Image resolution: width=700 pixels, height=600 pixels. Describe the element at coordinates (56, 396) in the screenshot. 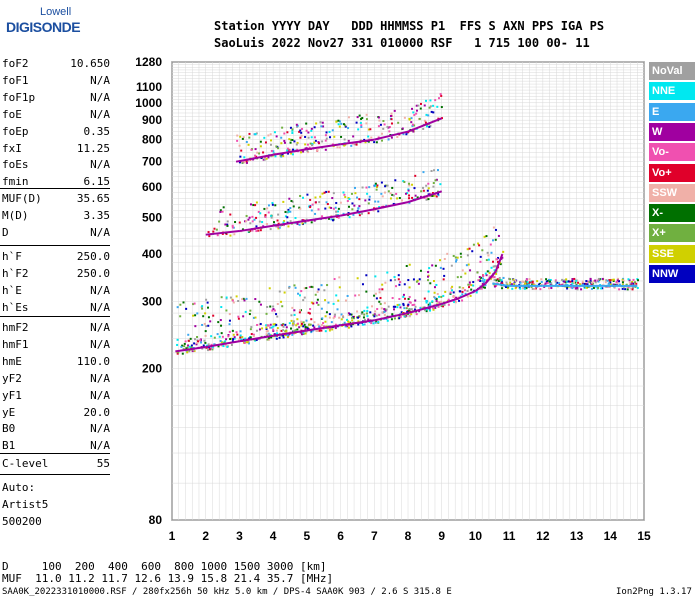

I see `param-yf1: yF1 N/A` at that location.